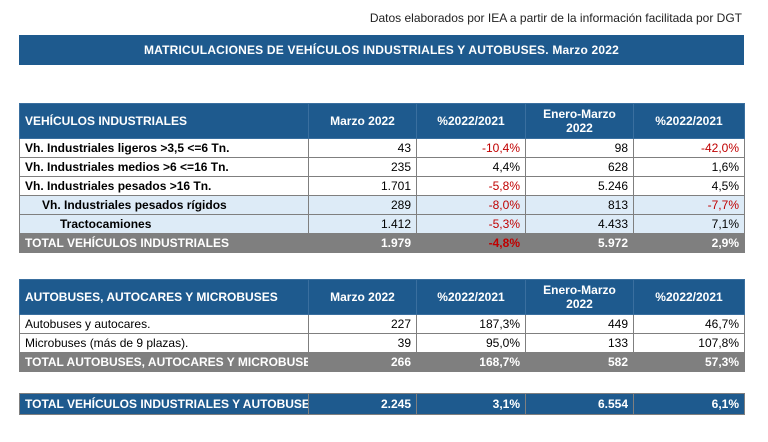  What do you see at coordinates (471, 404) in the screenshot?
I see `grand-total-pct-month: 3,1%` at bounding box center [471, 404].